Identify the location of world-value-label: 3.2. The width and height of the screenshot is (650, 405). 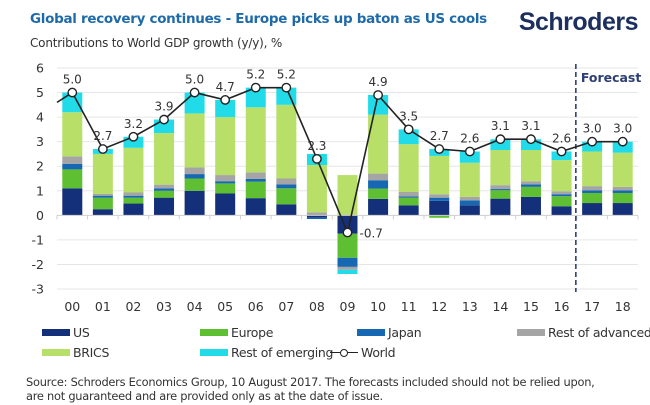
(133, 124).